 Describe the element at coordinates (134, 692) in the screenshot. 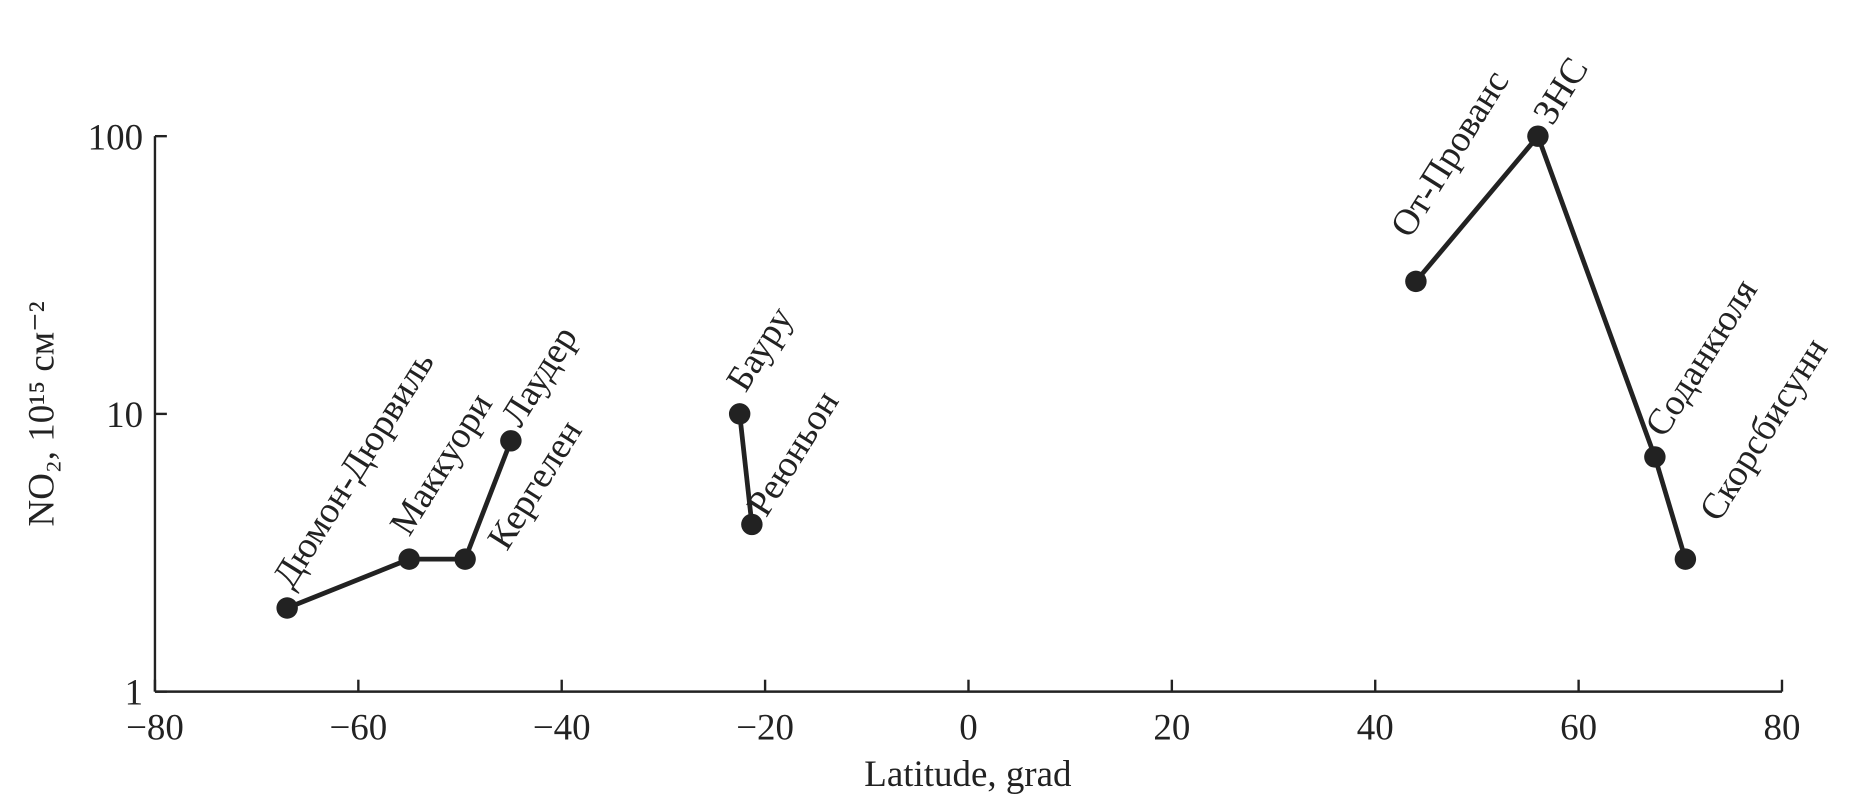

I see `y-tick-label: 1` at that location.